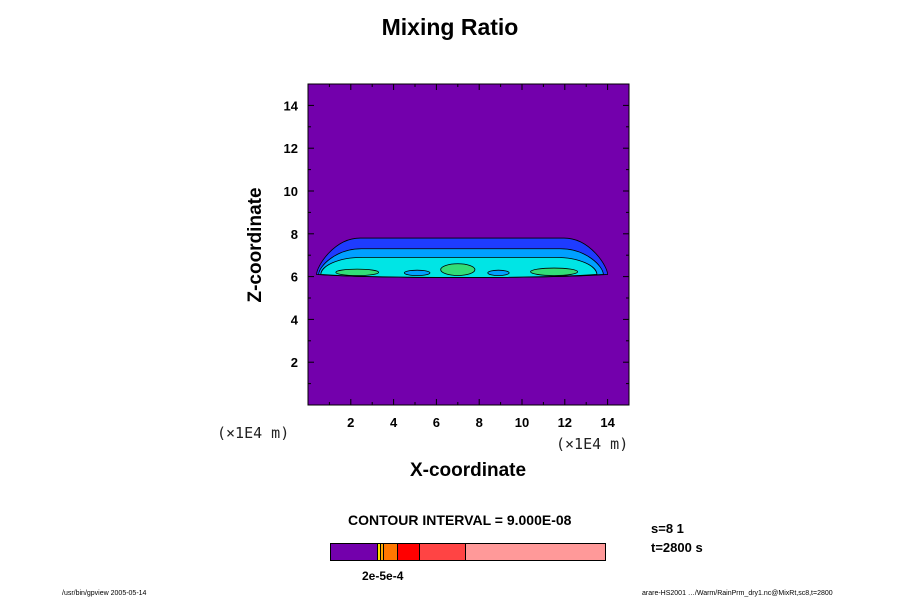 This screenshot has height=600, width=900. Describe the element at coordinates (291, 148) in the screenshot. I see `y-tick-label: 12` at that location.